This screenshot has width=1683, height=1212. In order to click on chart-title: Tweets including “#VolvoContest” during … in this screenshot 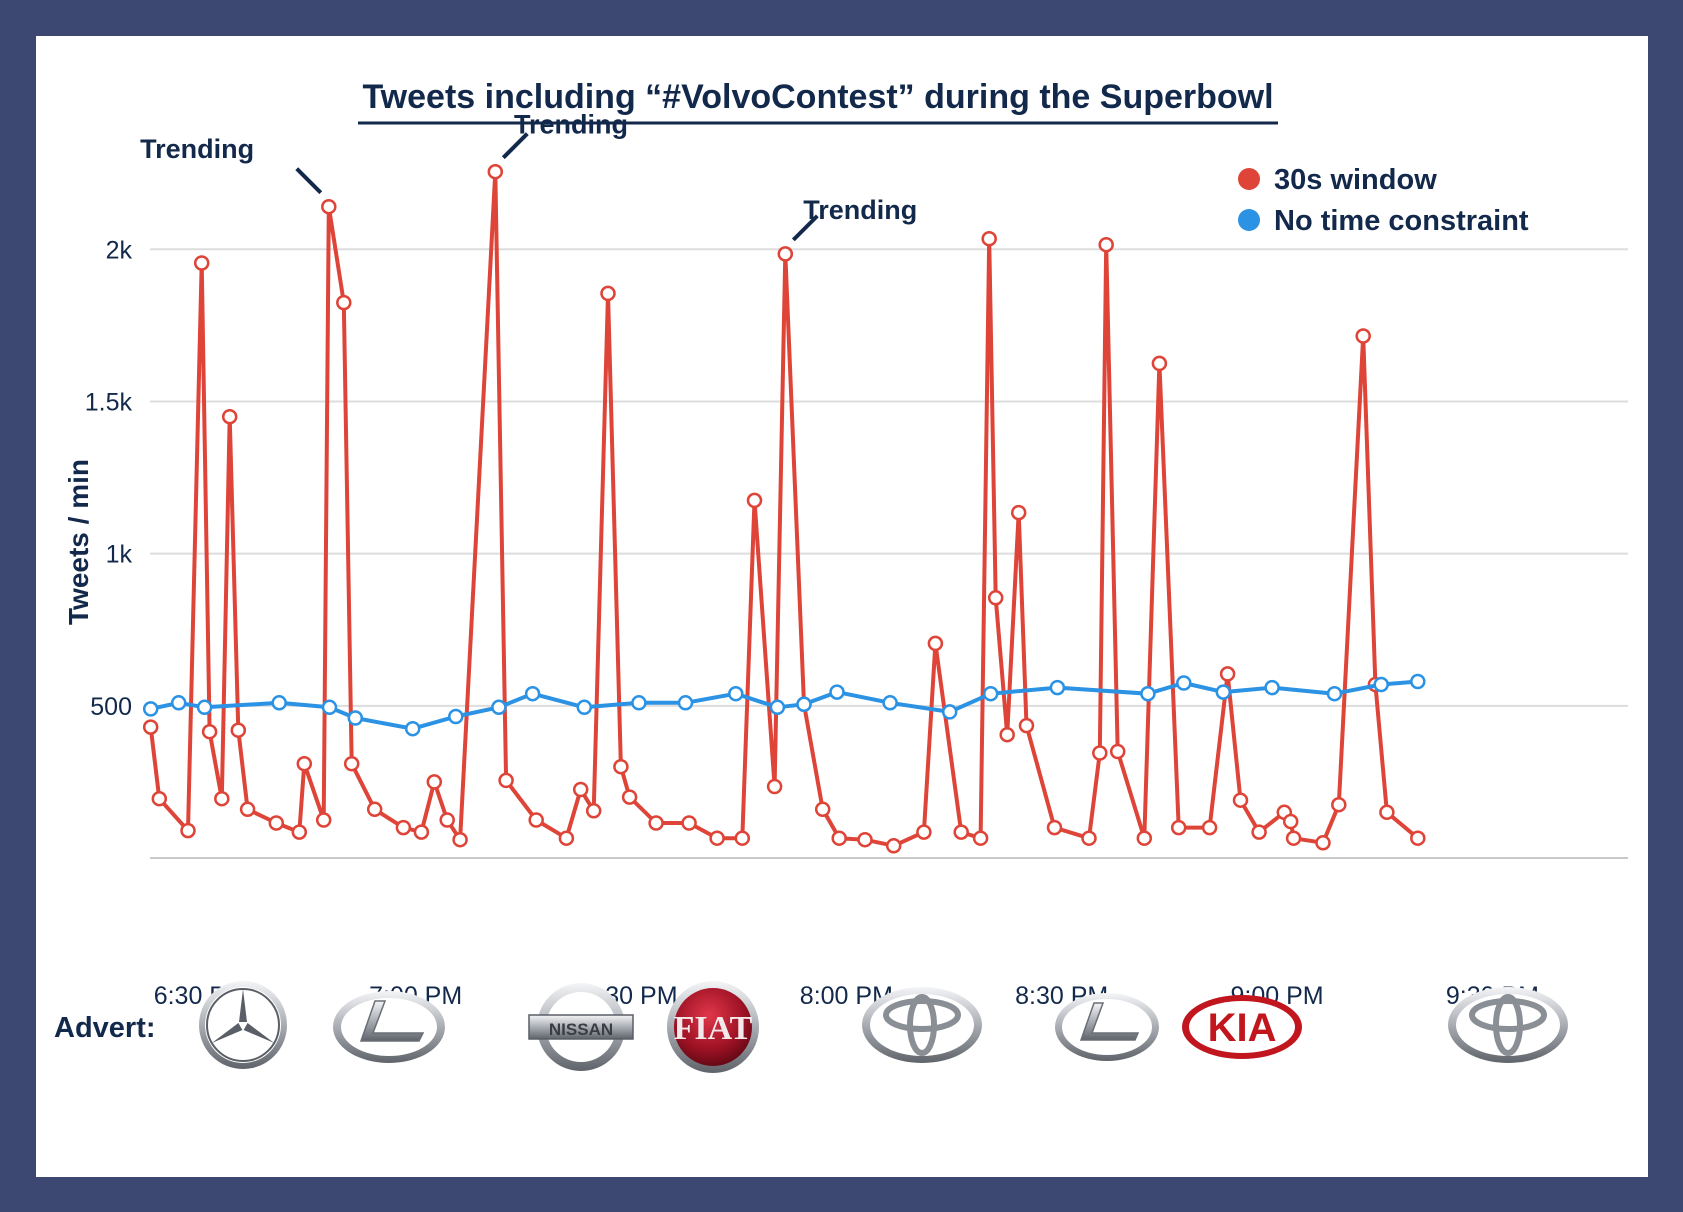, I will do `click(817, 97)`.